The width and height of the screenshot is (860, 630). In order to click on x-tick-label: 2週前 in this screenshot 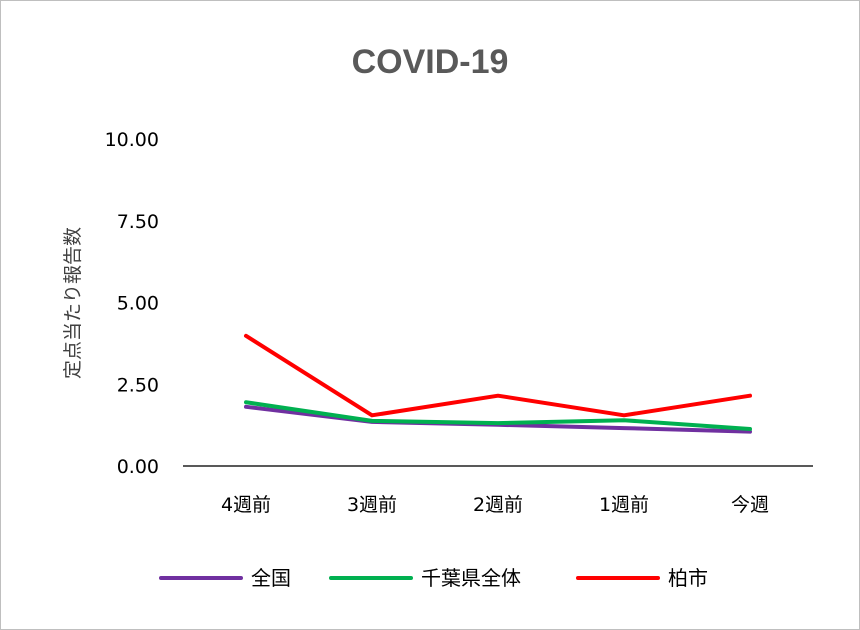, I will do `click(498, 505)`.